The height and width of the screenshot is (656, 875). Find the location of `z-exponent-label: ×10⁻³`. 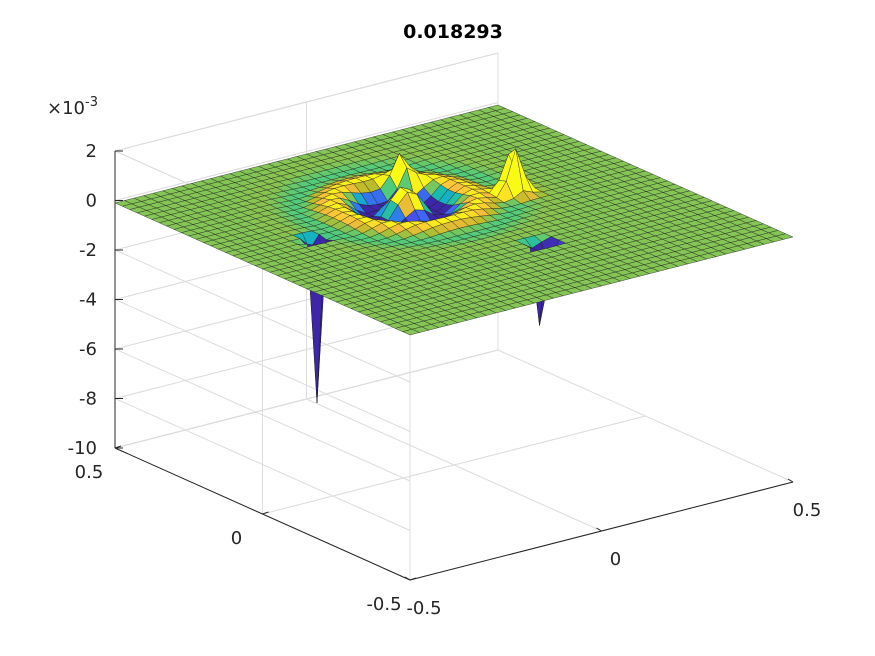

z-exponent-label: ×10⁻³ is located at coordinates (72, 107).